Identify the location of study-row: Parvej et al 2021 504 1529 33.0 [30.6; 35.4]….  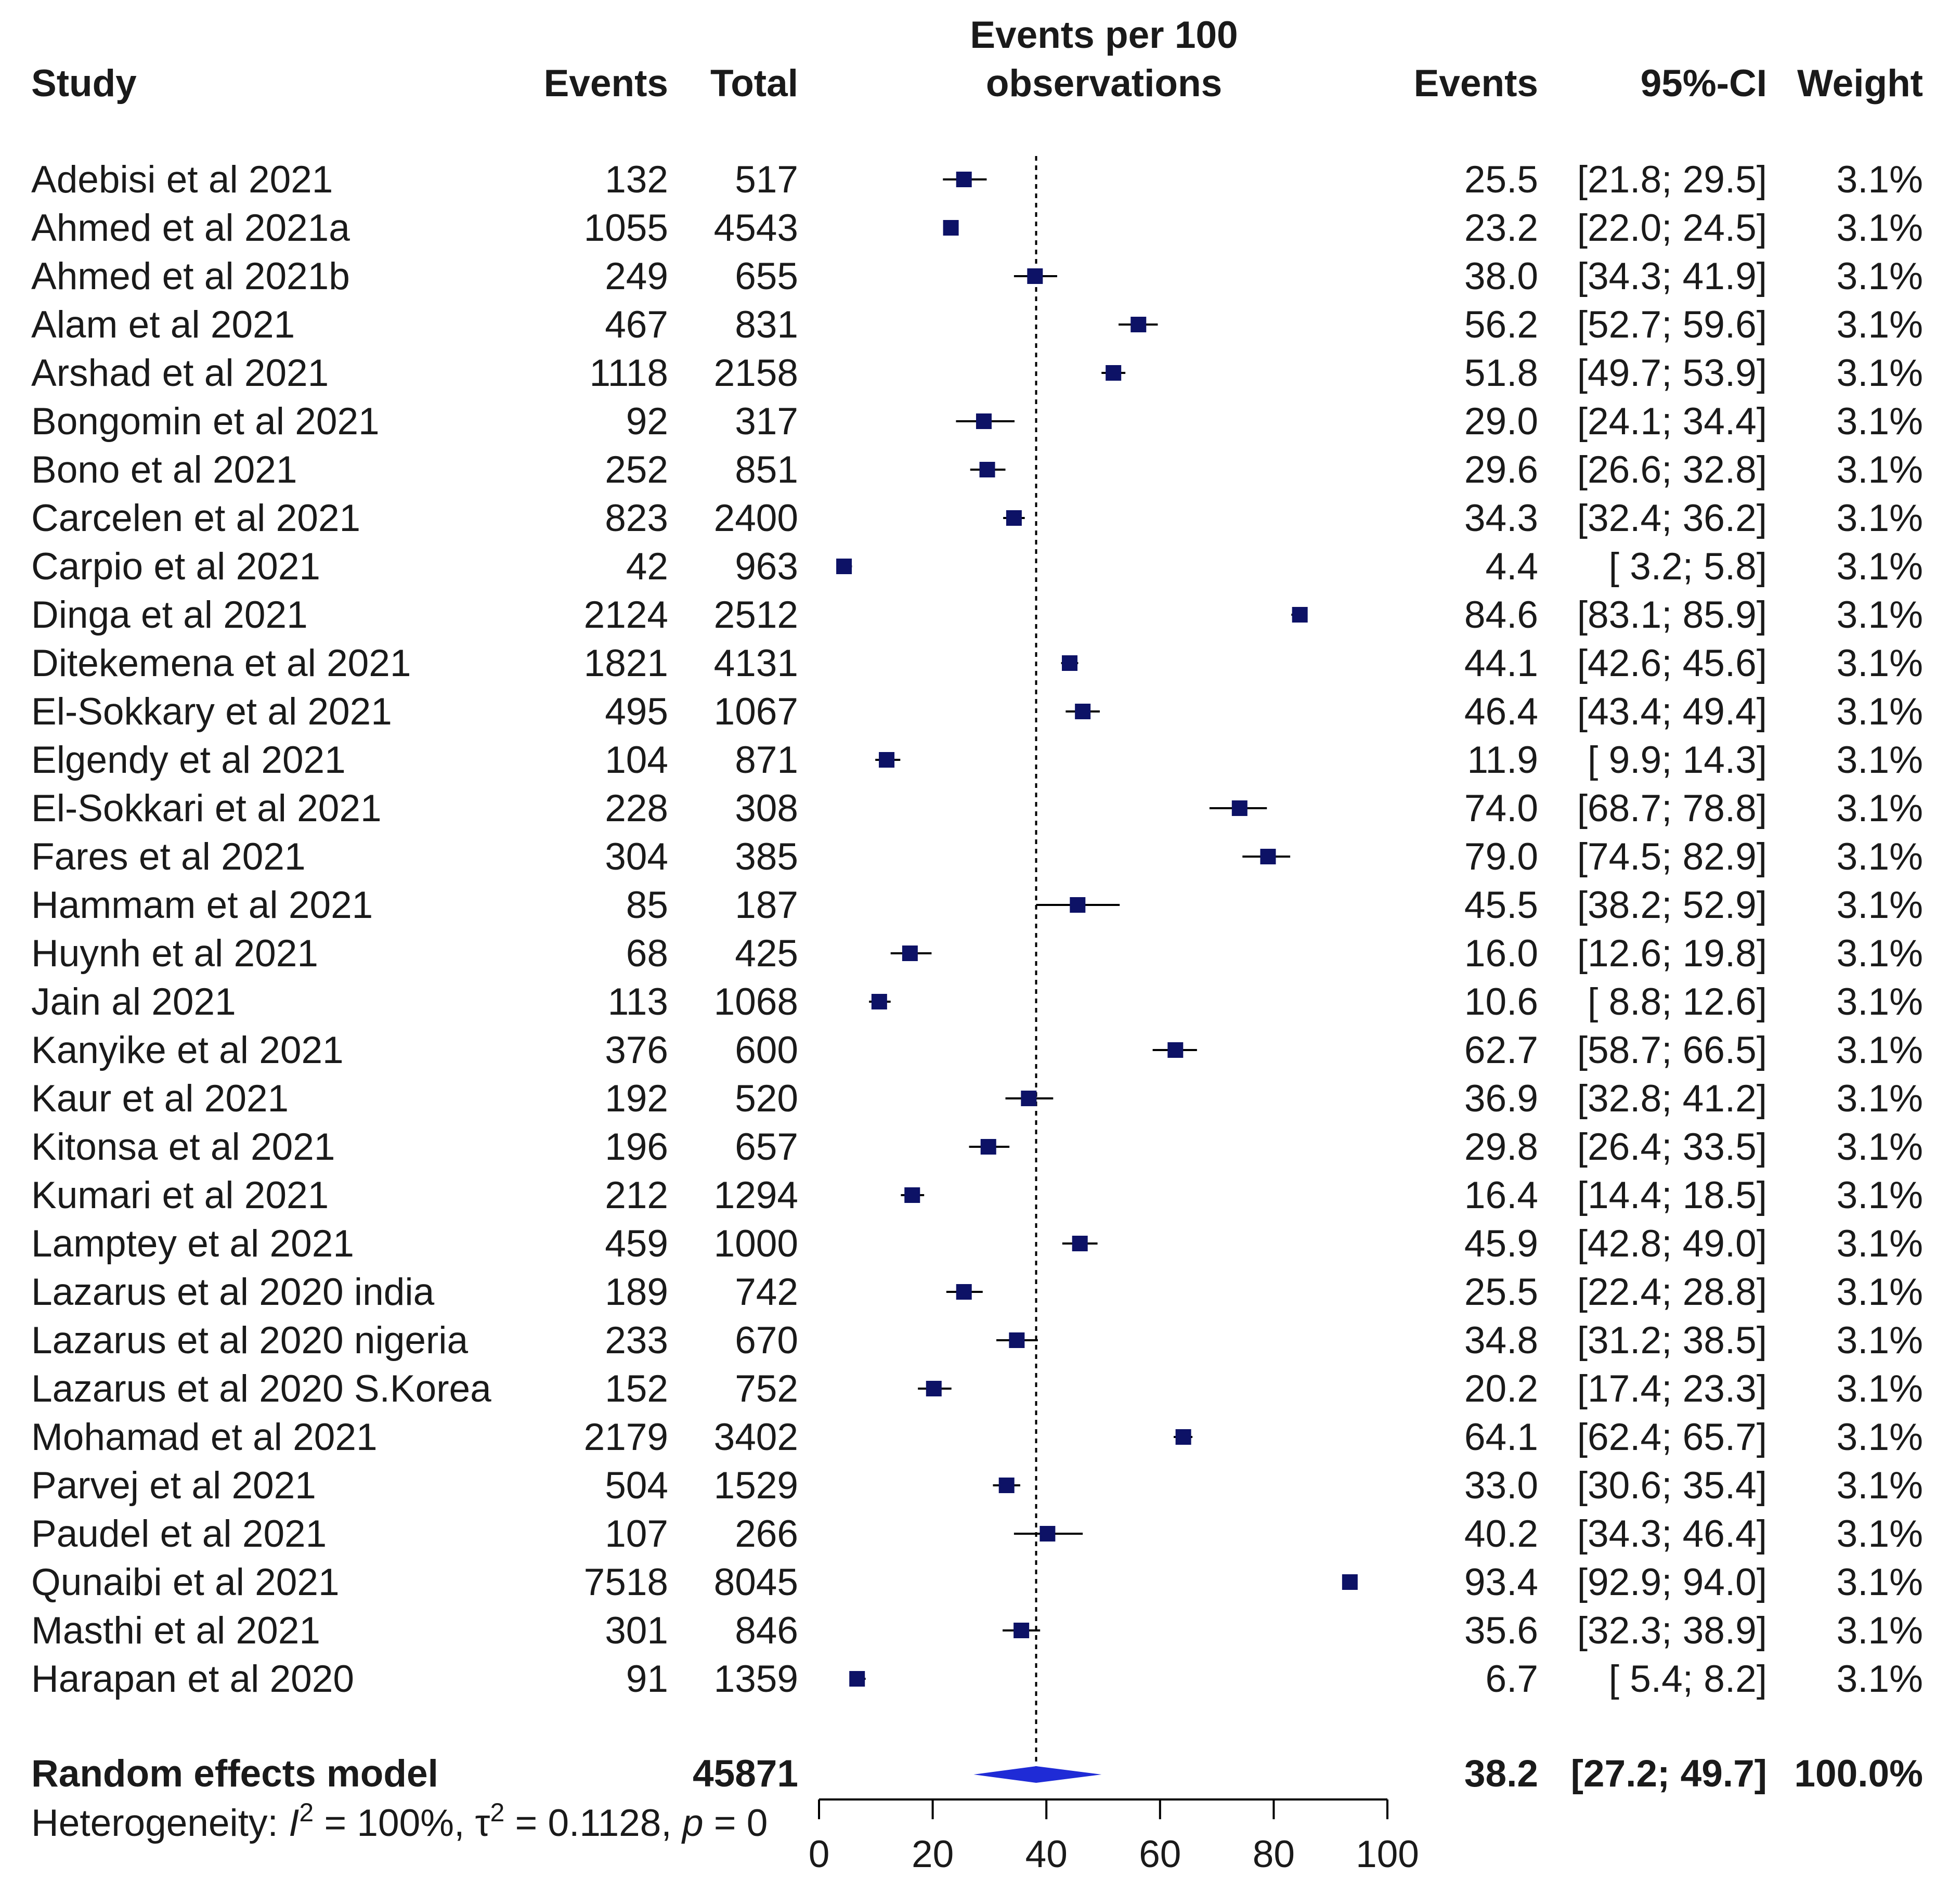
(977, 1486).